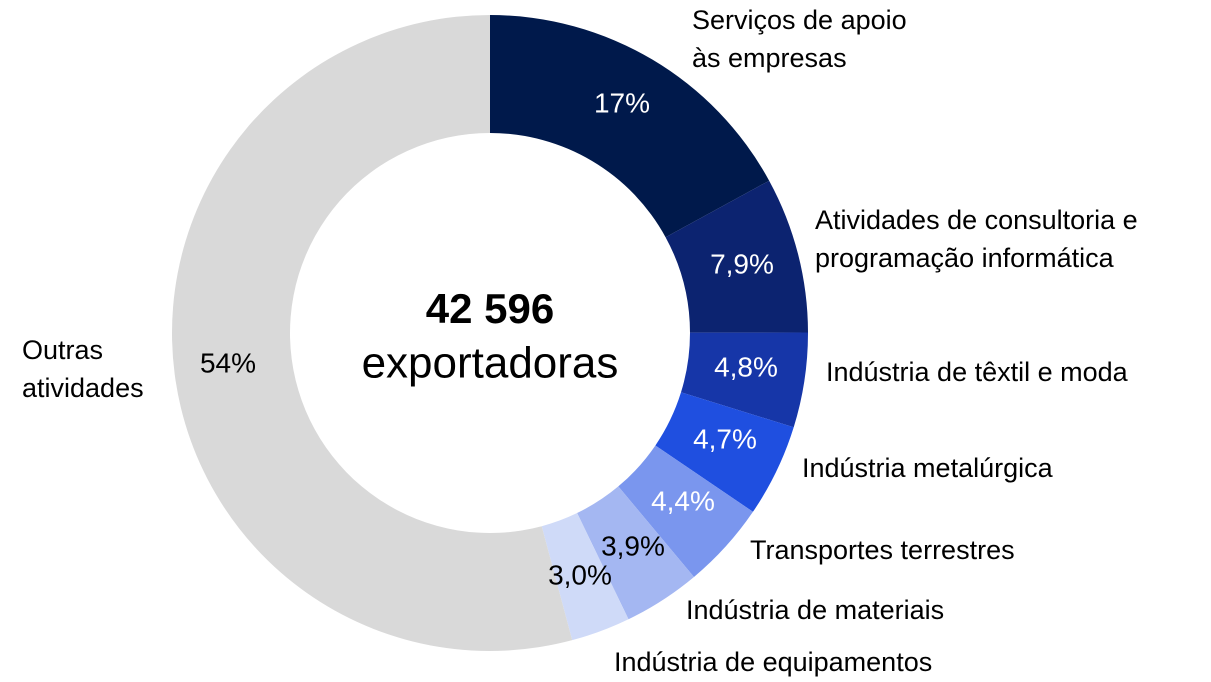  What do you see at coordinates (490, 308) in the screenshot?
I see `center-title: 42 596` at bounding box center [490, 308].